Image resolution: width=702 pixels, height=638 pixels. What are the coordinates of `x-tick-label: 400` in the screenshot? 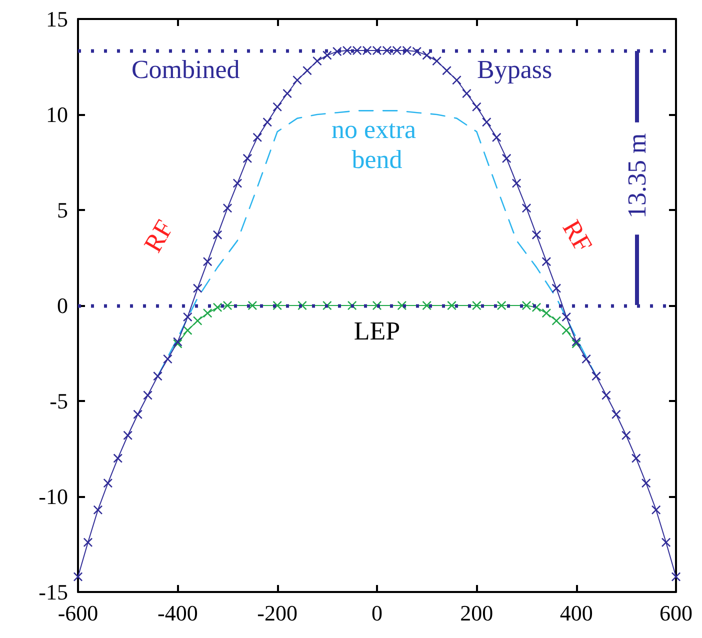 It's located at (576, 613).